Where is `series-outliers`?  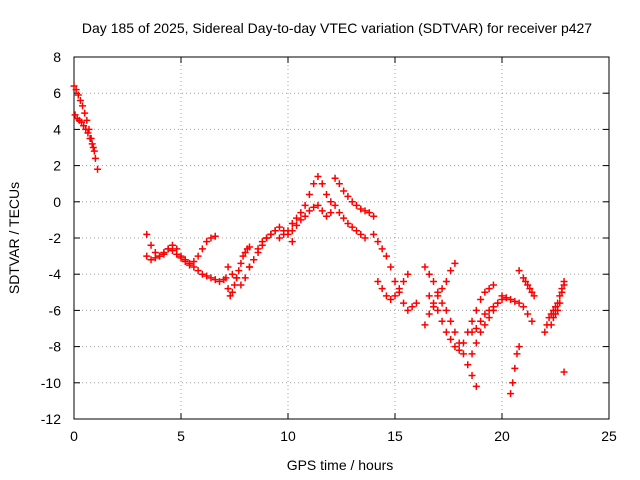 series-outliers is located at coordinates (428, 307).